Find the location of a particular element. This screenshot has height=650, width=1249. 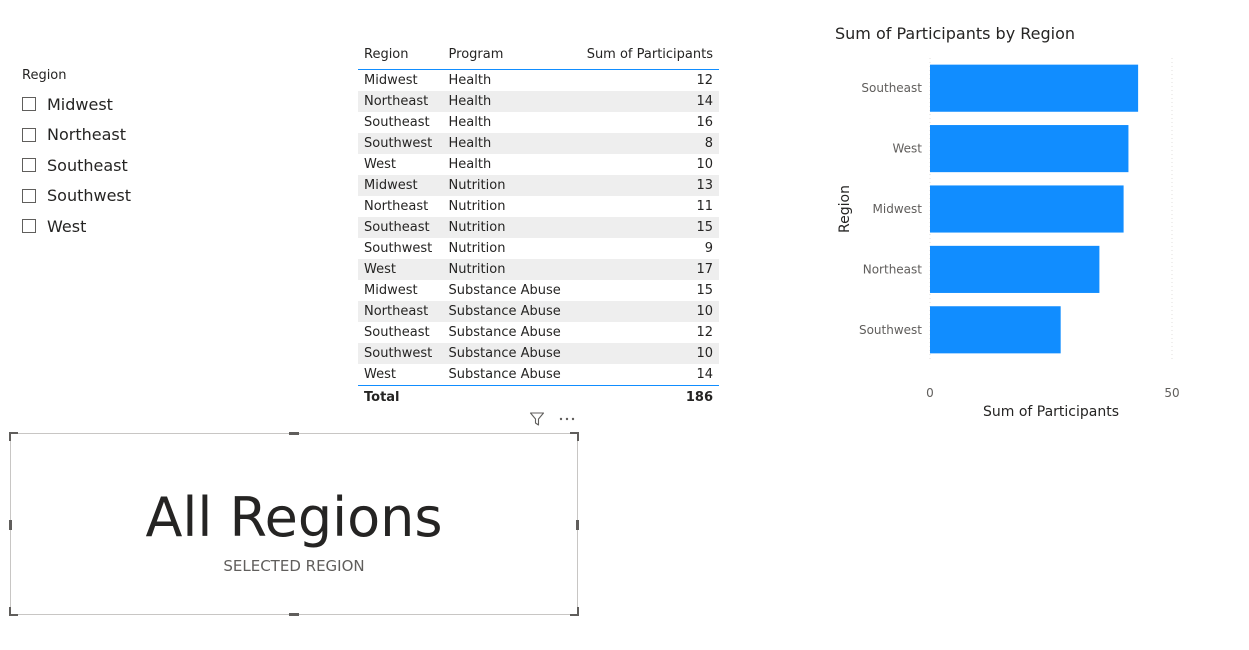

table-row: Northeast Nutrition 11 is located at coordinates (538, 206).